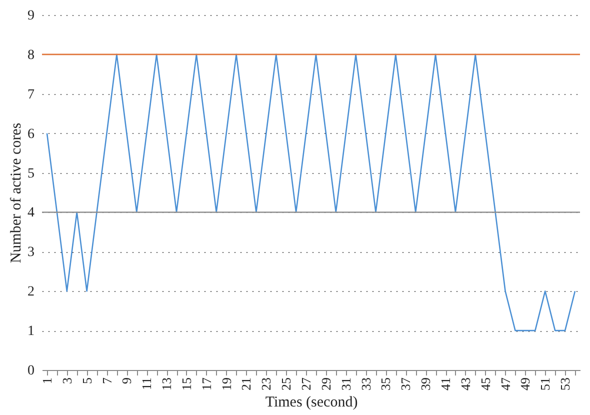  Describe the element at coordinates (406, 383) in the screenshot. I see `x-tick-label: 37` at that location.